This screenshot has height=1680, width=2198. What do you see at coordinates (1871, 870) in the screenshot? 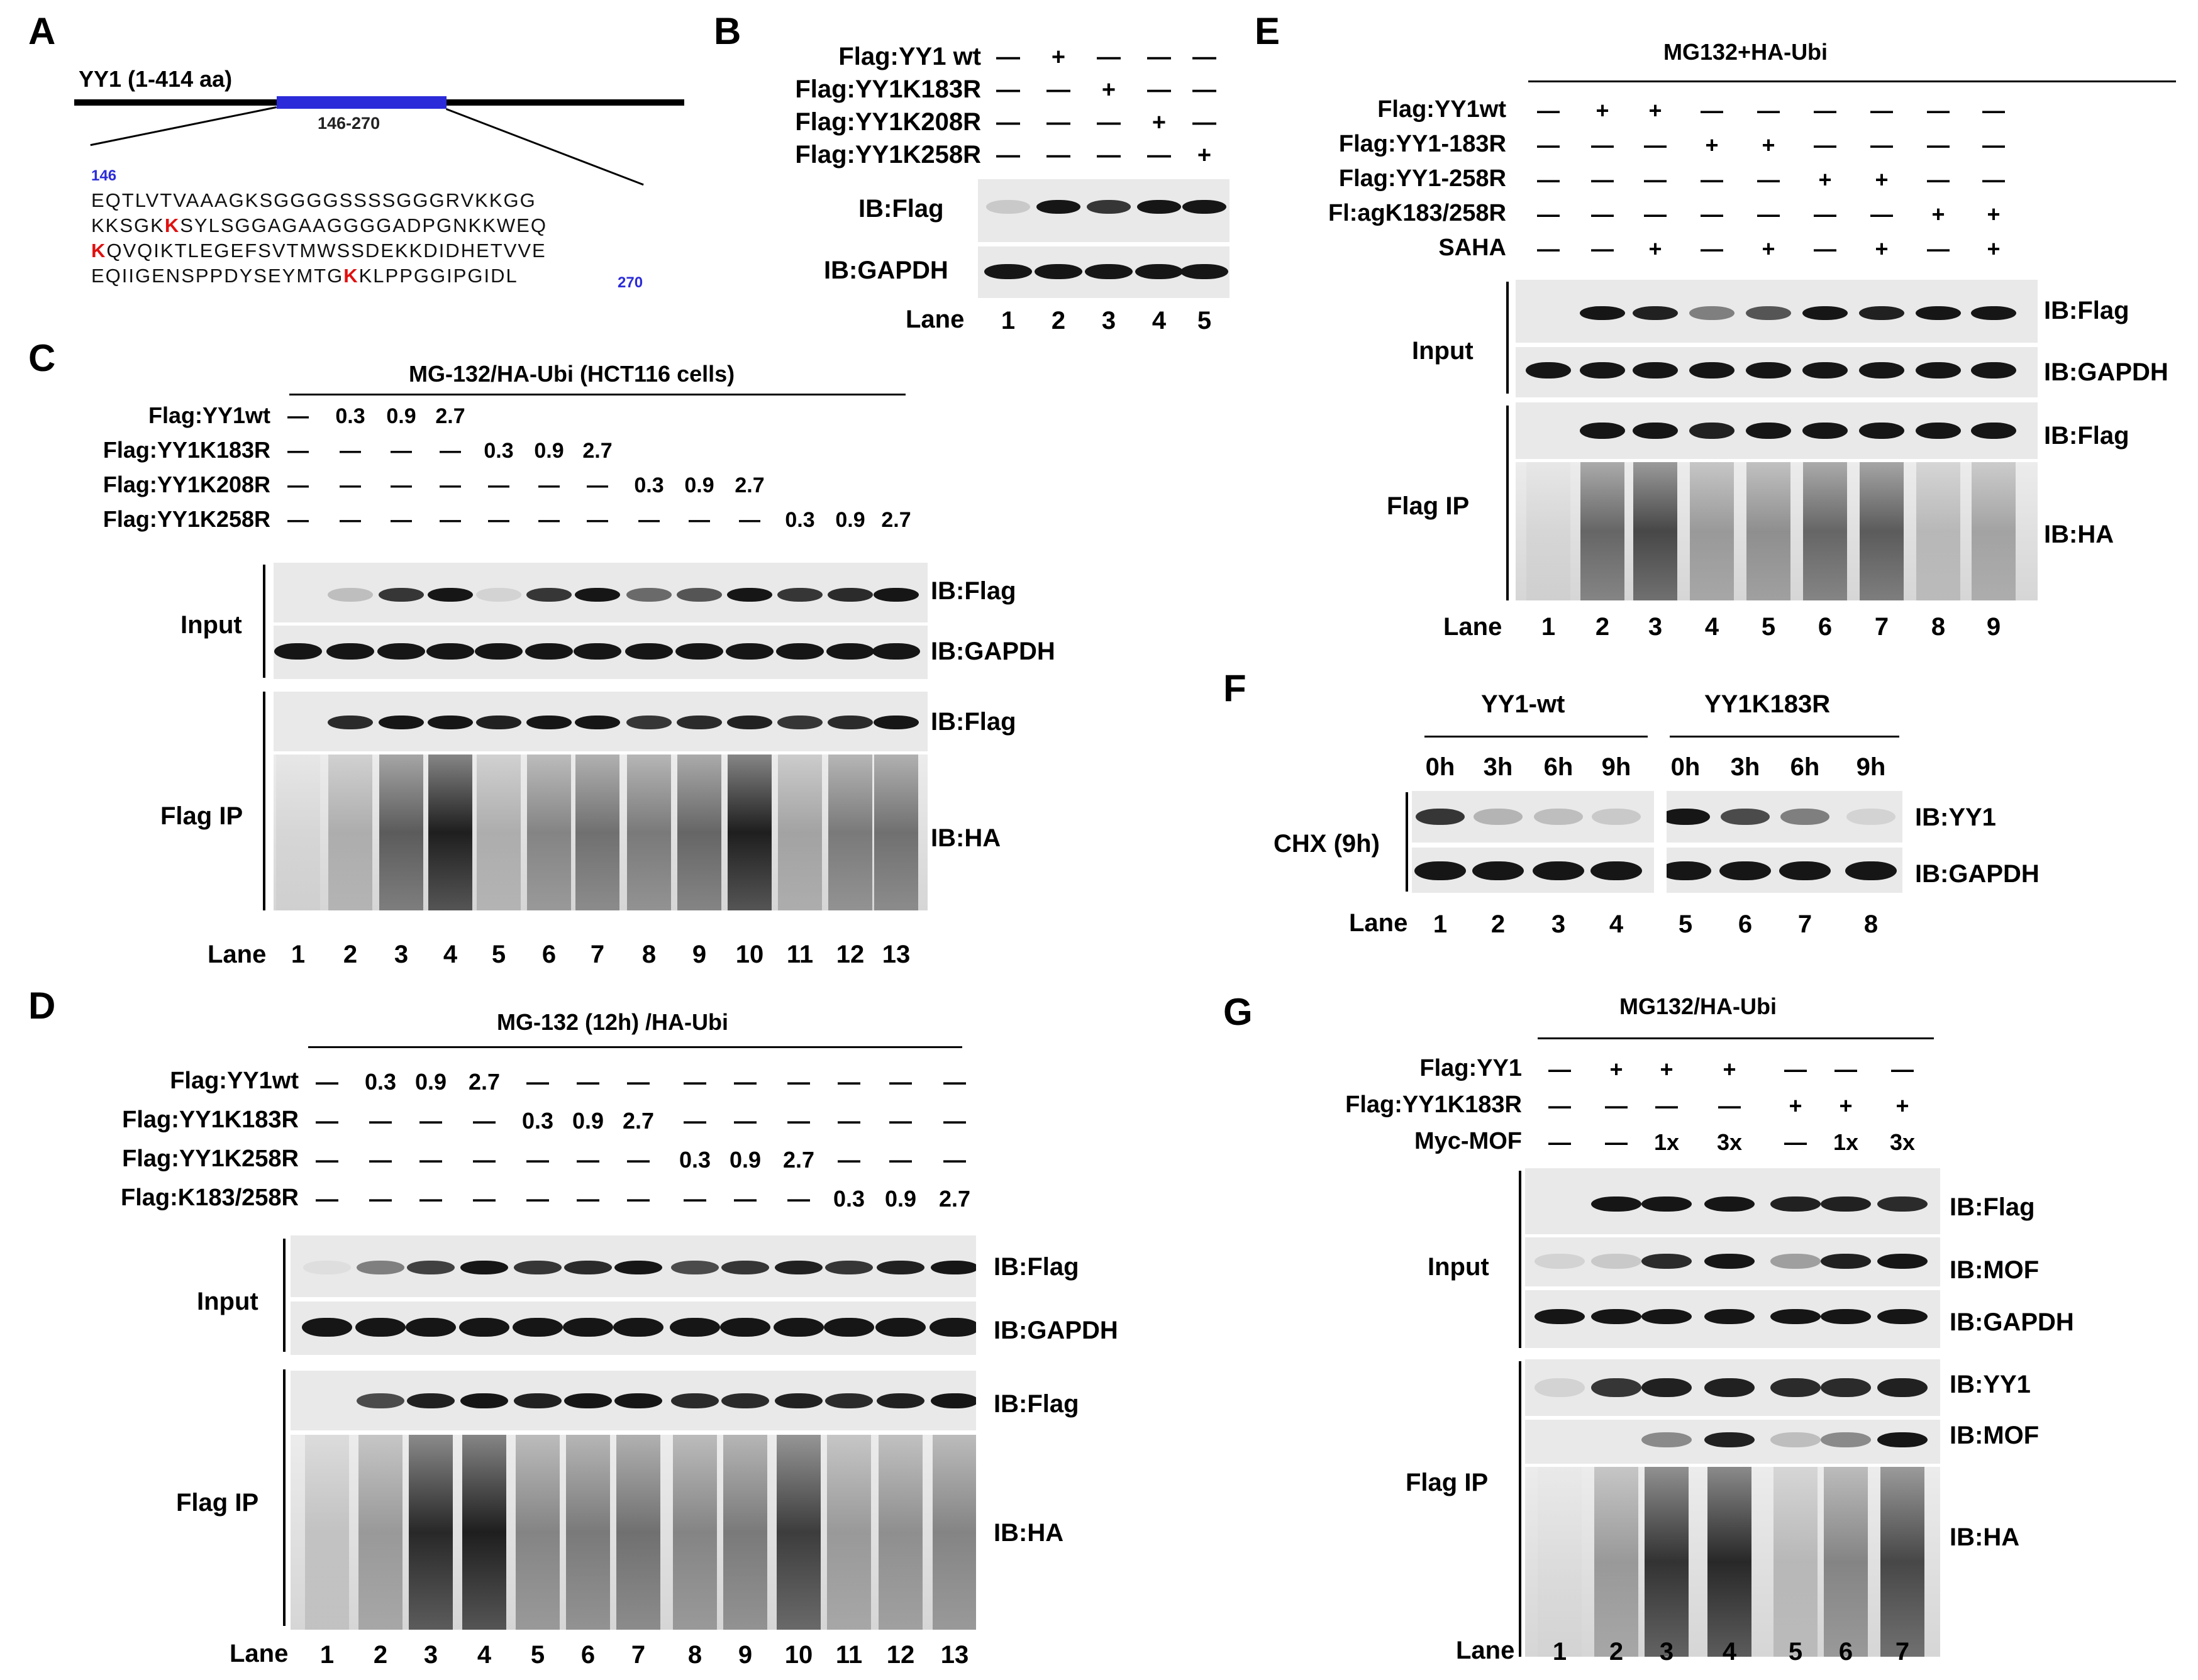
I see `f-band-gapdh-k183r` at bounding box center [1871, 870].